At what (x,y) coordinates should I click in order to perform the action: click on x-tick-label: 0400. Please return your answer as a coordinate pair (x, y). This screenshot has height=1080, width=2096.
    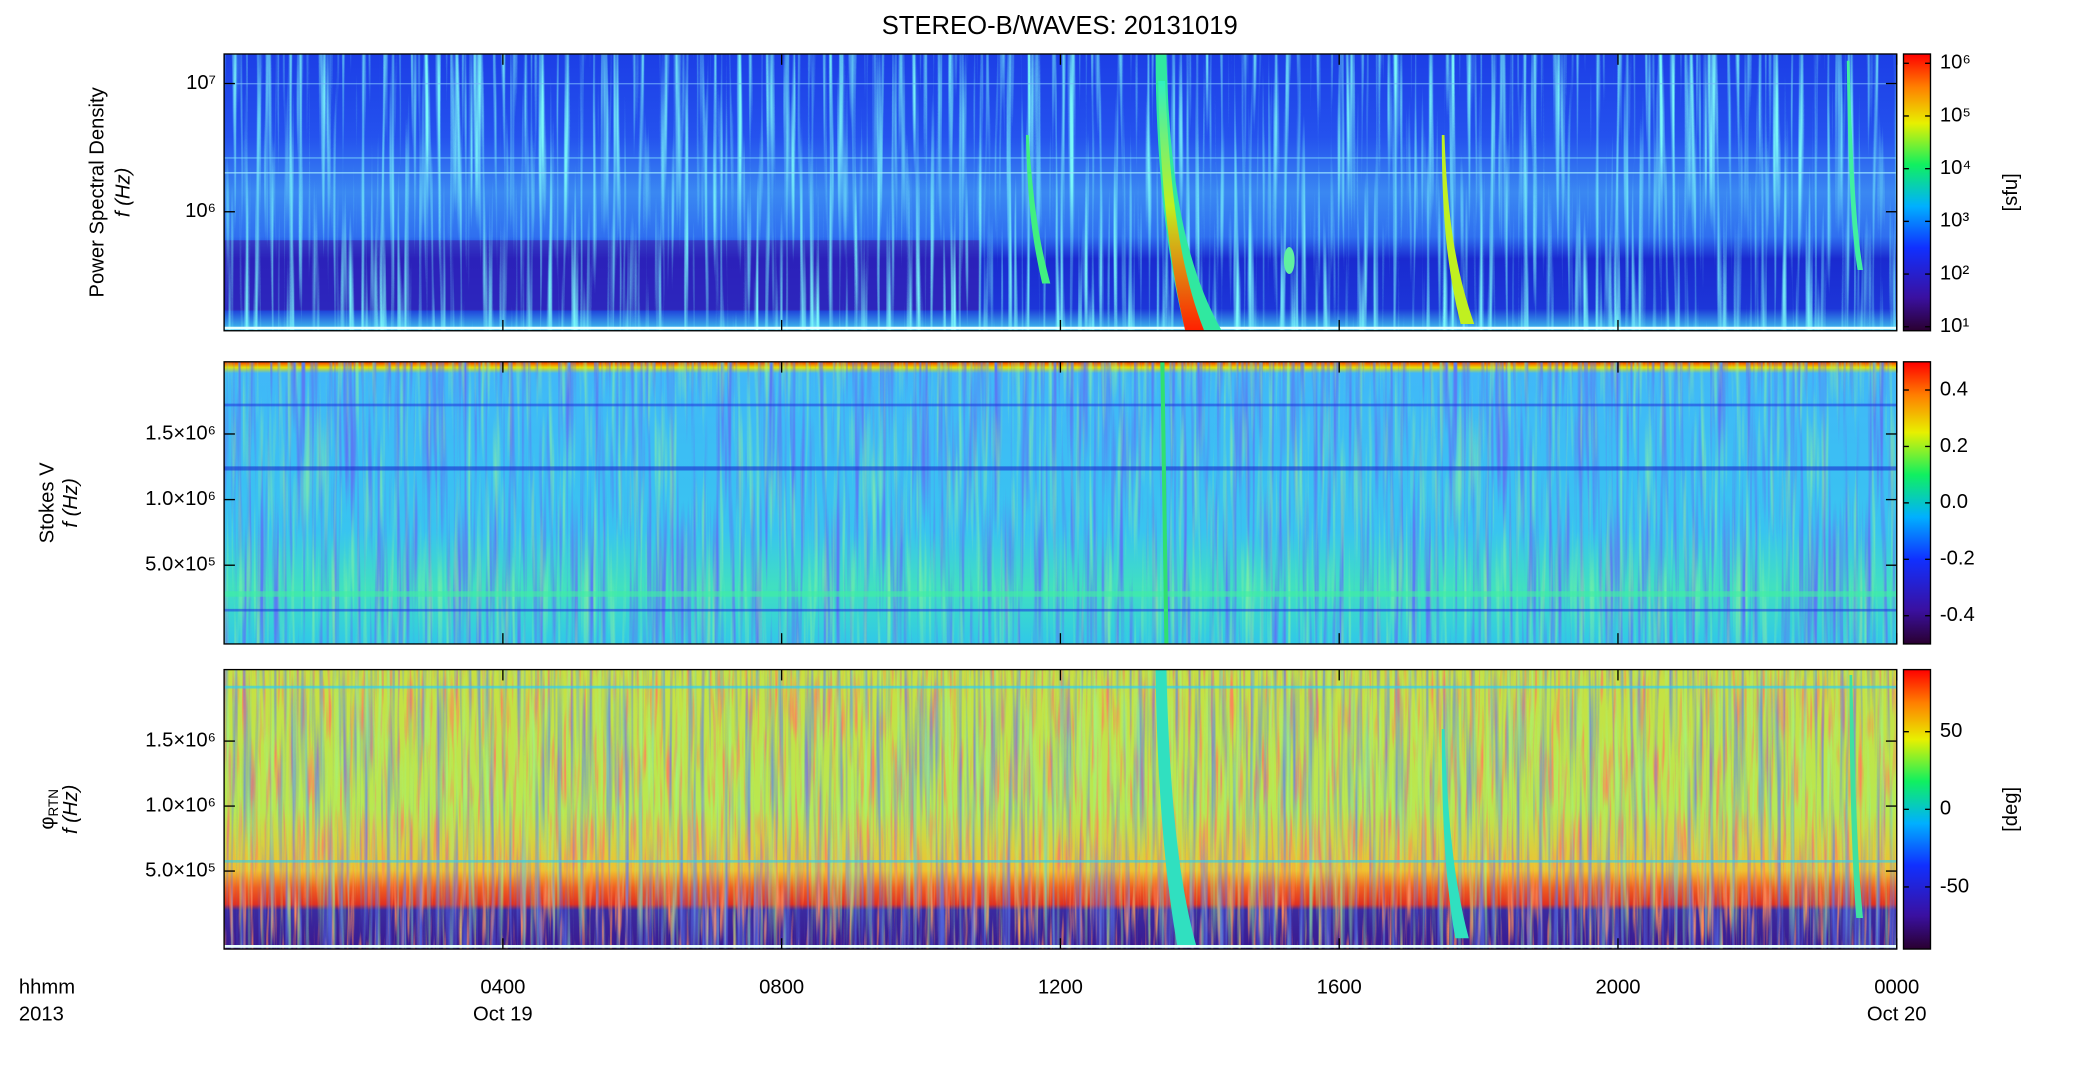
    Looking at the image, I should click on (502, 988).